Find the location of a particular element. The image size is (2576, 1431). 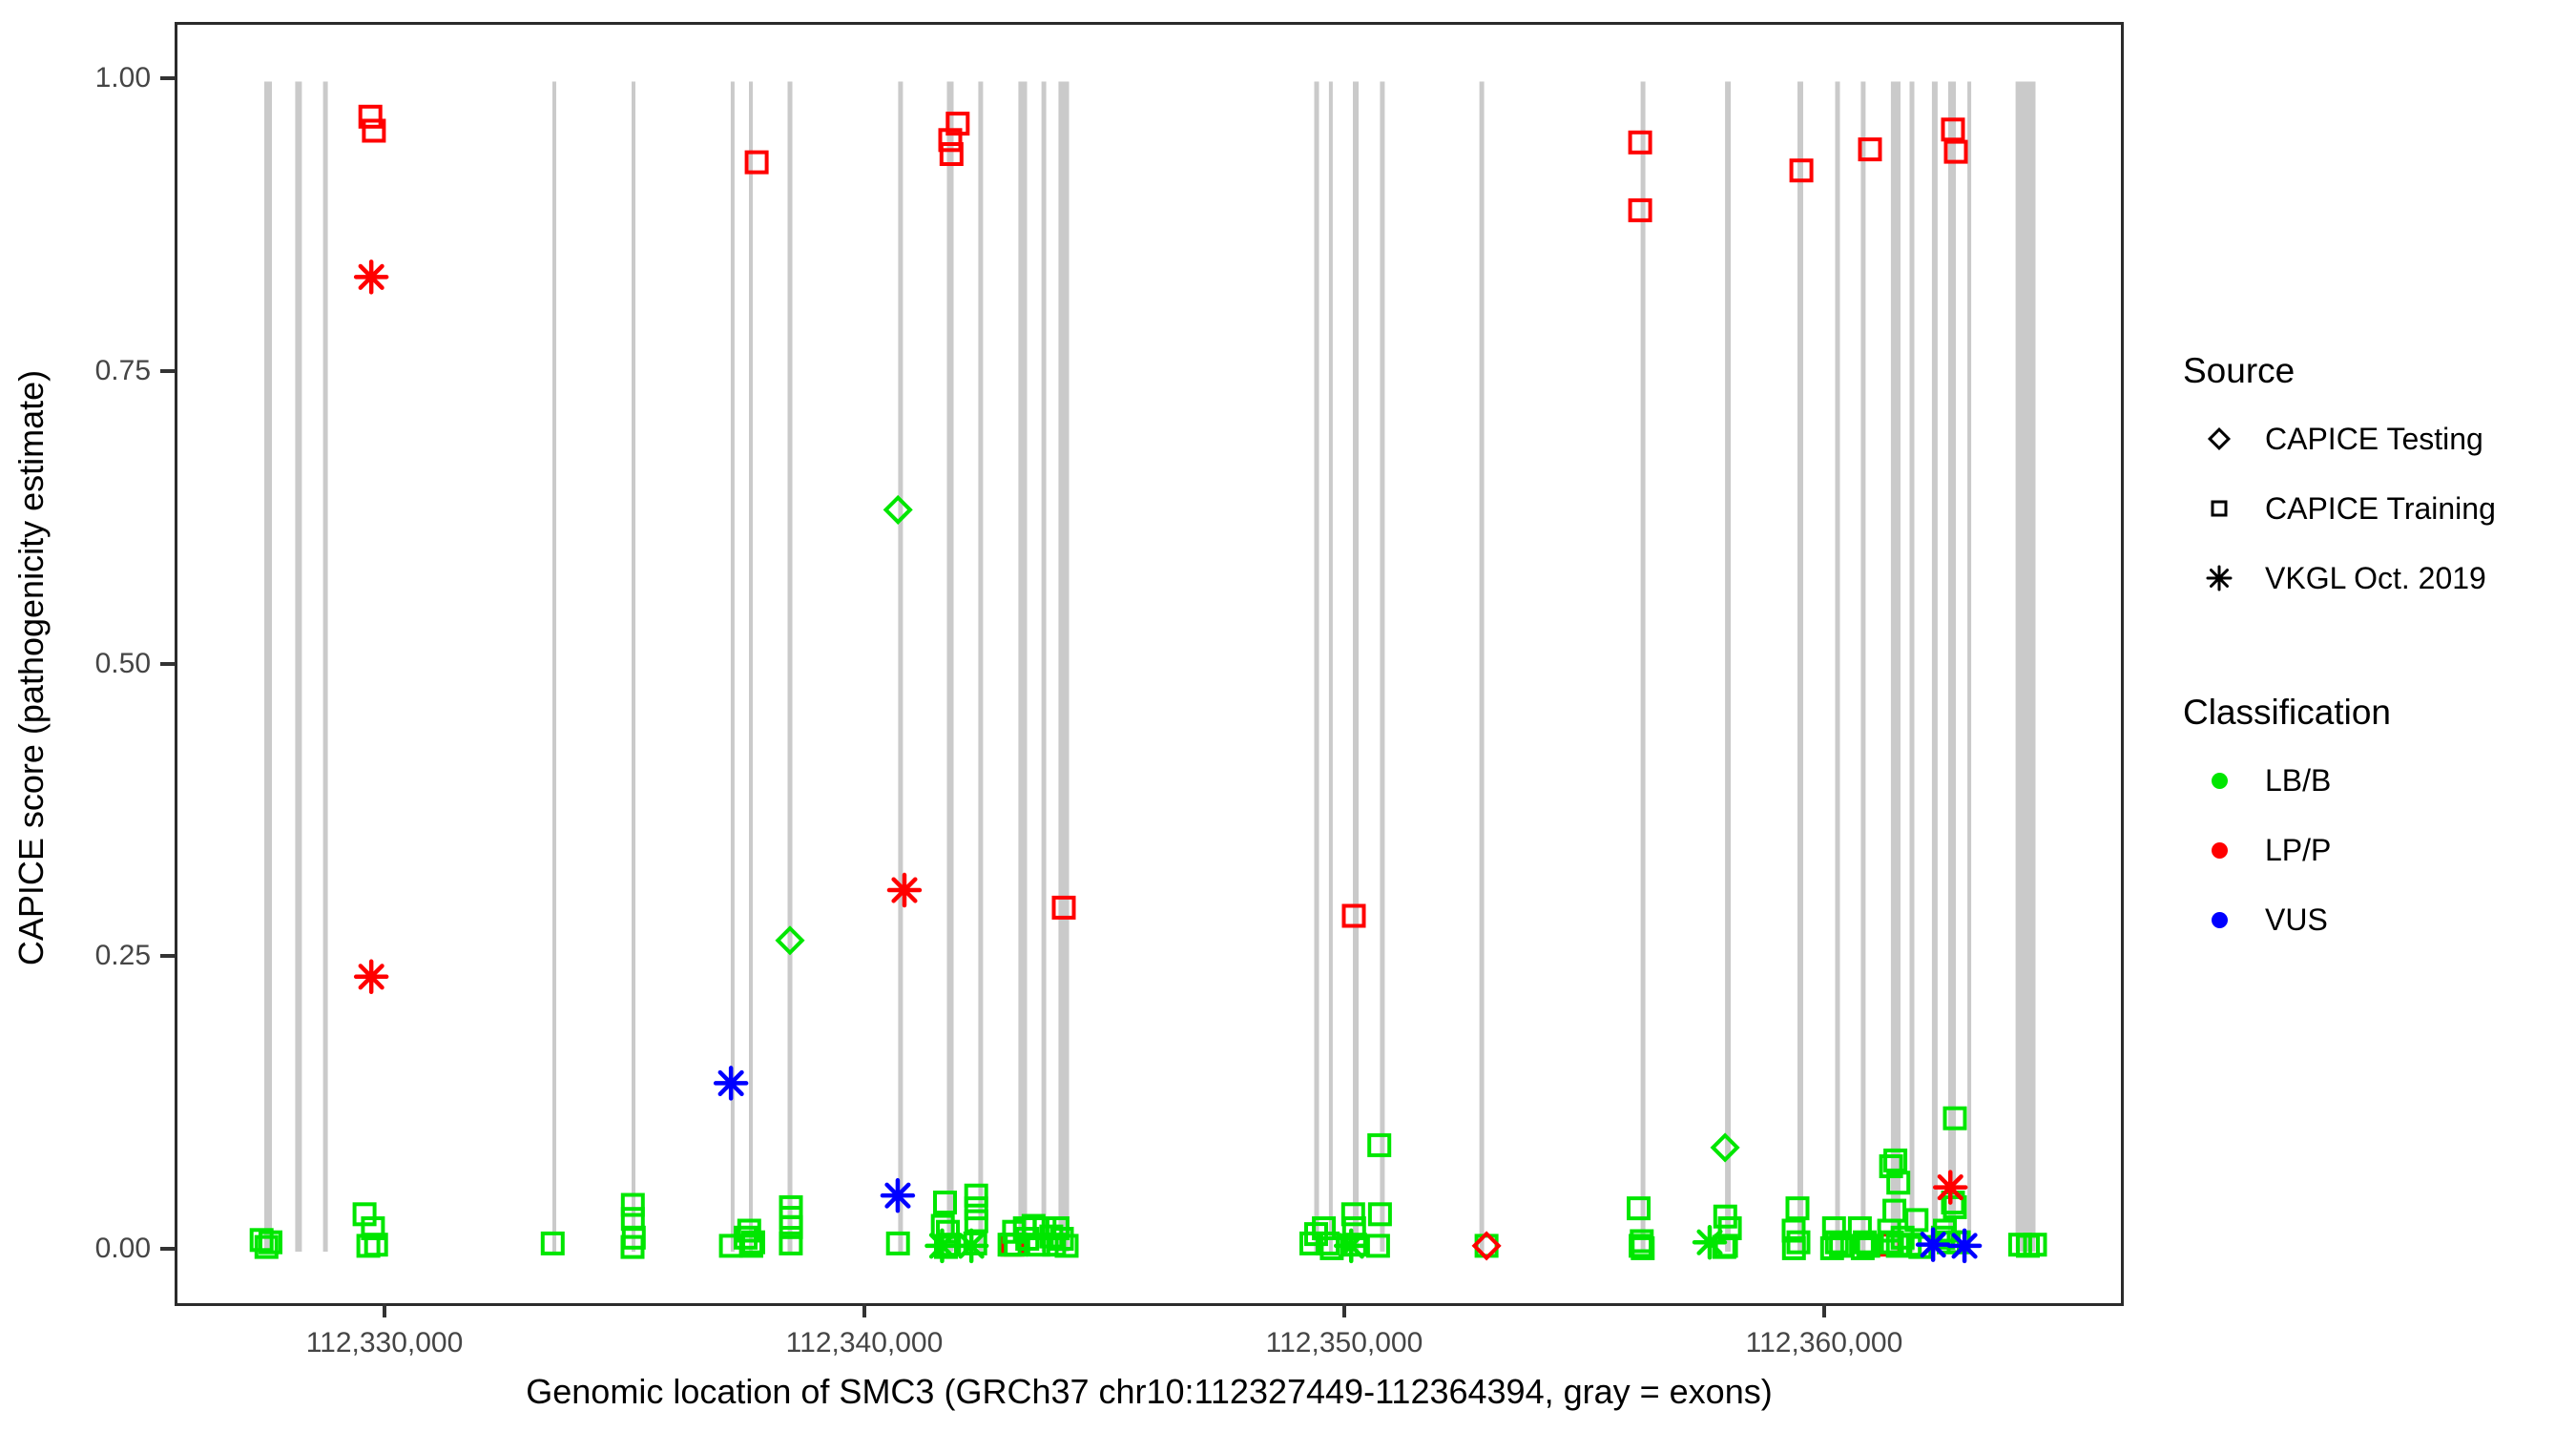

legend-classification-item-label: VUS is located at coordinates (2296, 919).